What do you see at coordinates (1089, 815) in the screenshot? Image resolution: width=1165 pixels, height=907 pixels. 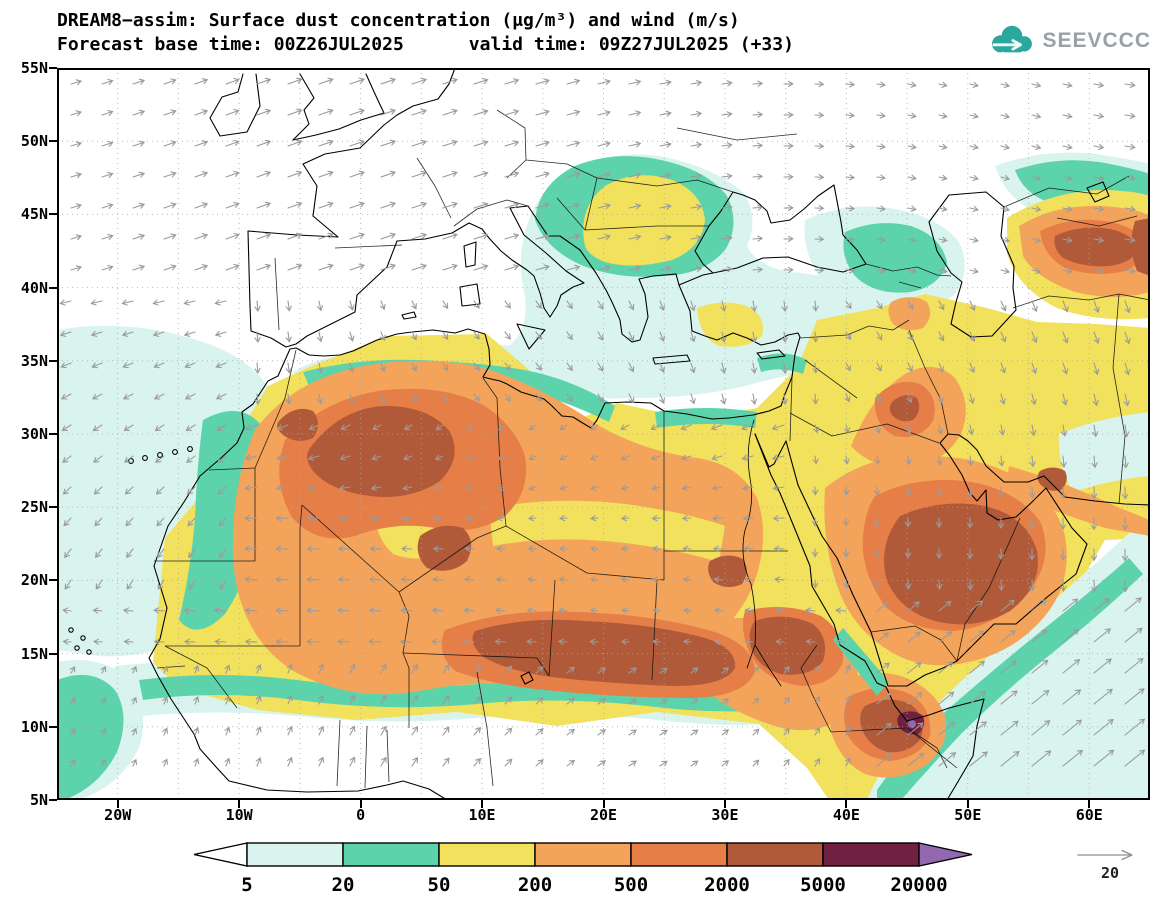 I see `lon-tick-label: 60E` at bounding box center [1089, 815].